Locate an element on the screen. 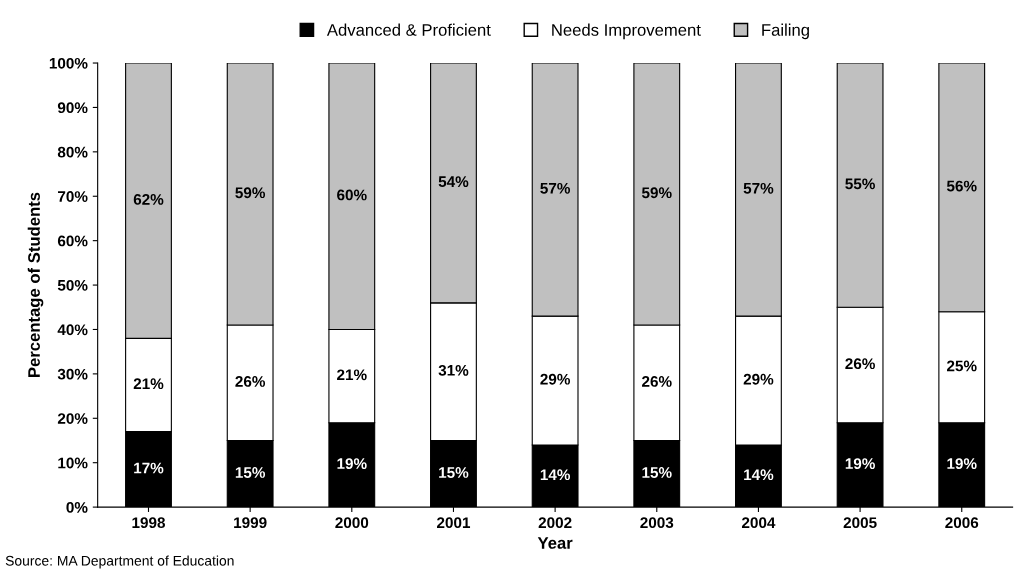 This screenshot has width=1028, height=573. x-axis-title: Year is located at coordinates (555, 543).